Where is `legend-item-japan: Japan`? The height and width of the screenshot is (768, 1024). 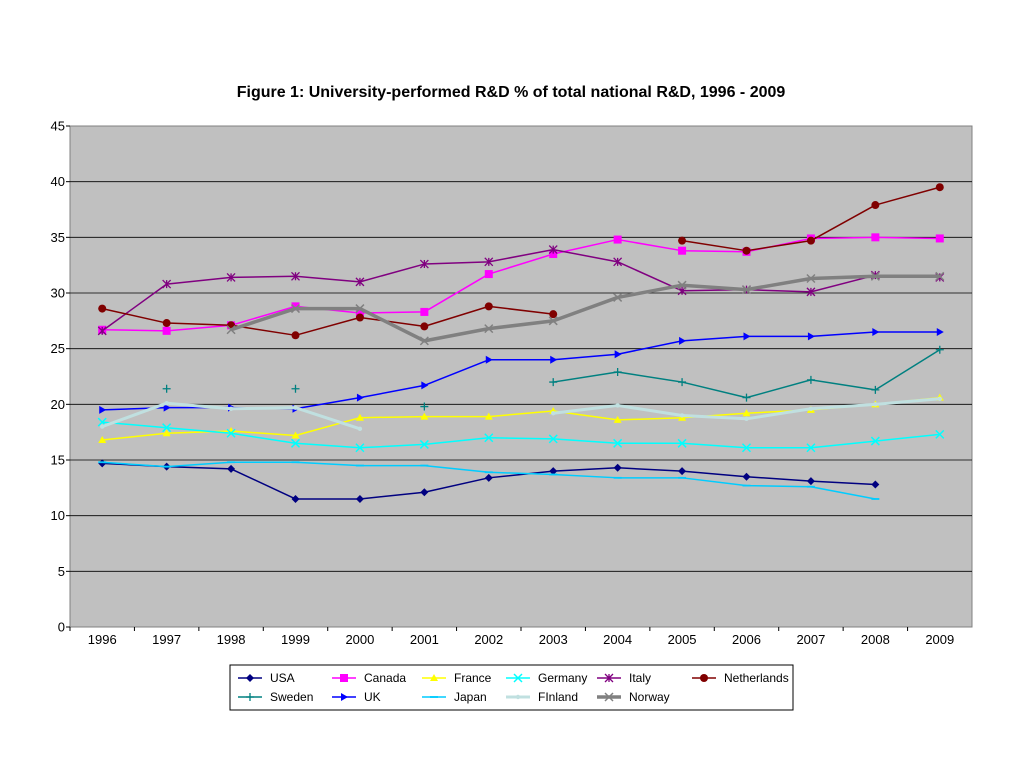 legend-item-japan: Japan is located at coordinates (454, 697).